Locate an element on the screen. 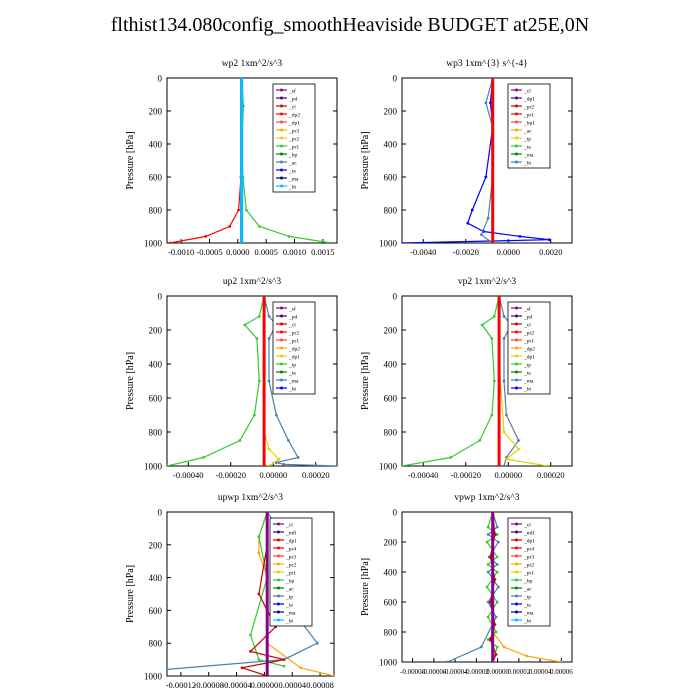 This screenshot has width=700, height=700. legend-label: _sf is located at coordinates (527, 309).